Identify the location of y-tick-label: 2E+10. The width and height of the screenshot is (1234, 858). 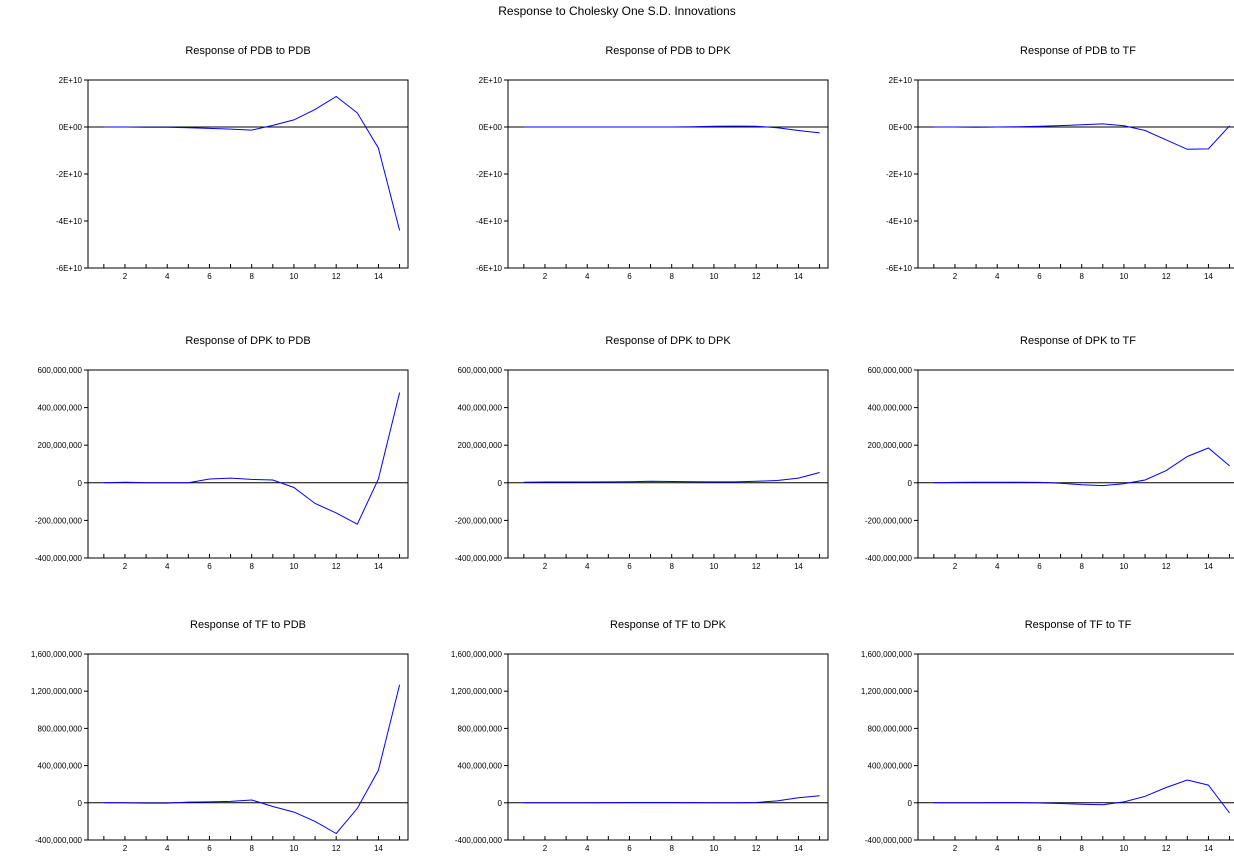
(71, 80).